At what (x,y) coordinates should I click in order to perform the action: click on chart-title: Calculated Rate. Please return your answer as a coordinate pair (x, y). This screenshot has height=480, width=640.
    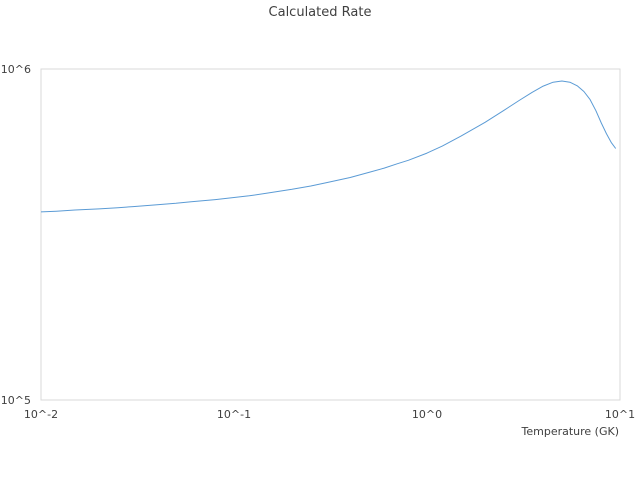
    Looking at the image, I should click on (320, 12).